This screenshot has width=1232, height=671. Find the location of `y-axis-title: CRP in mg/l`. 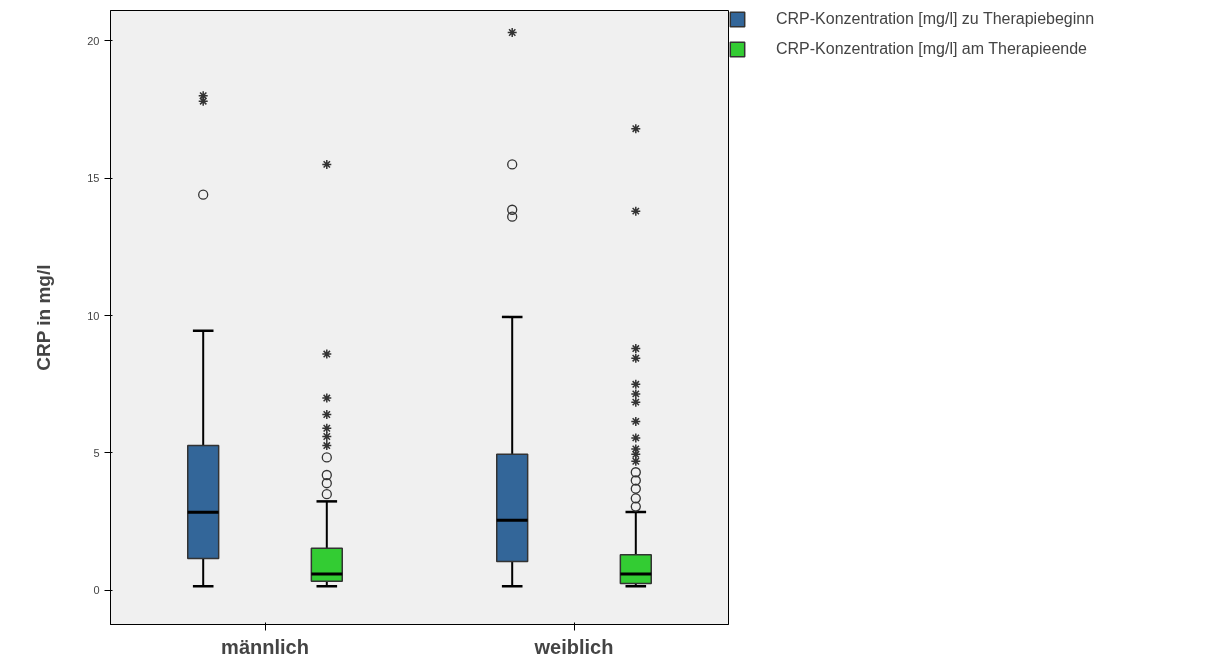

y-axis-title: CRP in mg/l is located at coordinates (44, 317).